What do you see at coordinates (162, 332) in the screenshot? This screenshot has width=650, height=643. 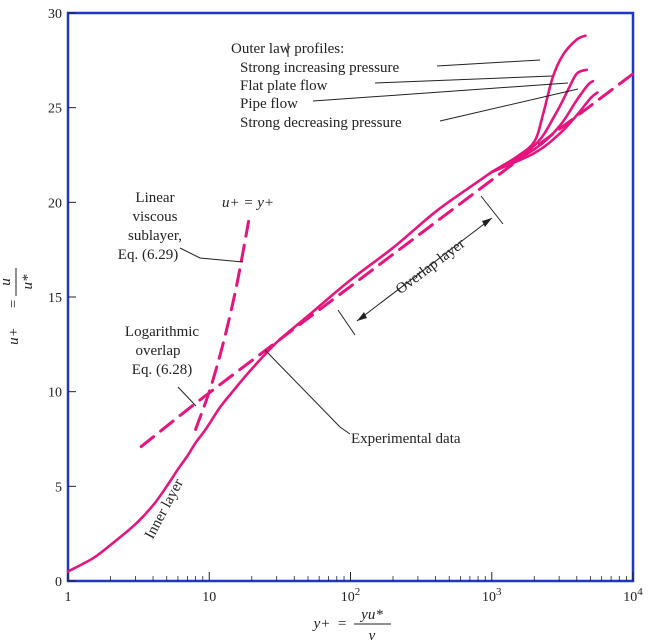 I see `log-overlap-line1: Logarithmic` at bounding box center [162, 332].